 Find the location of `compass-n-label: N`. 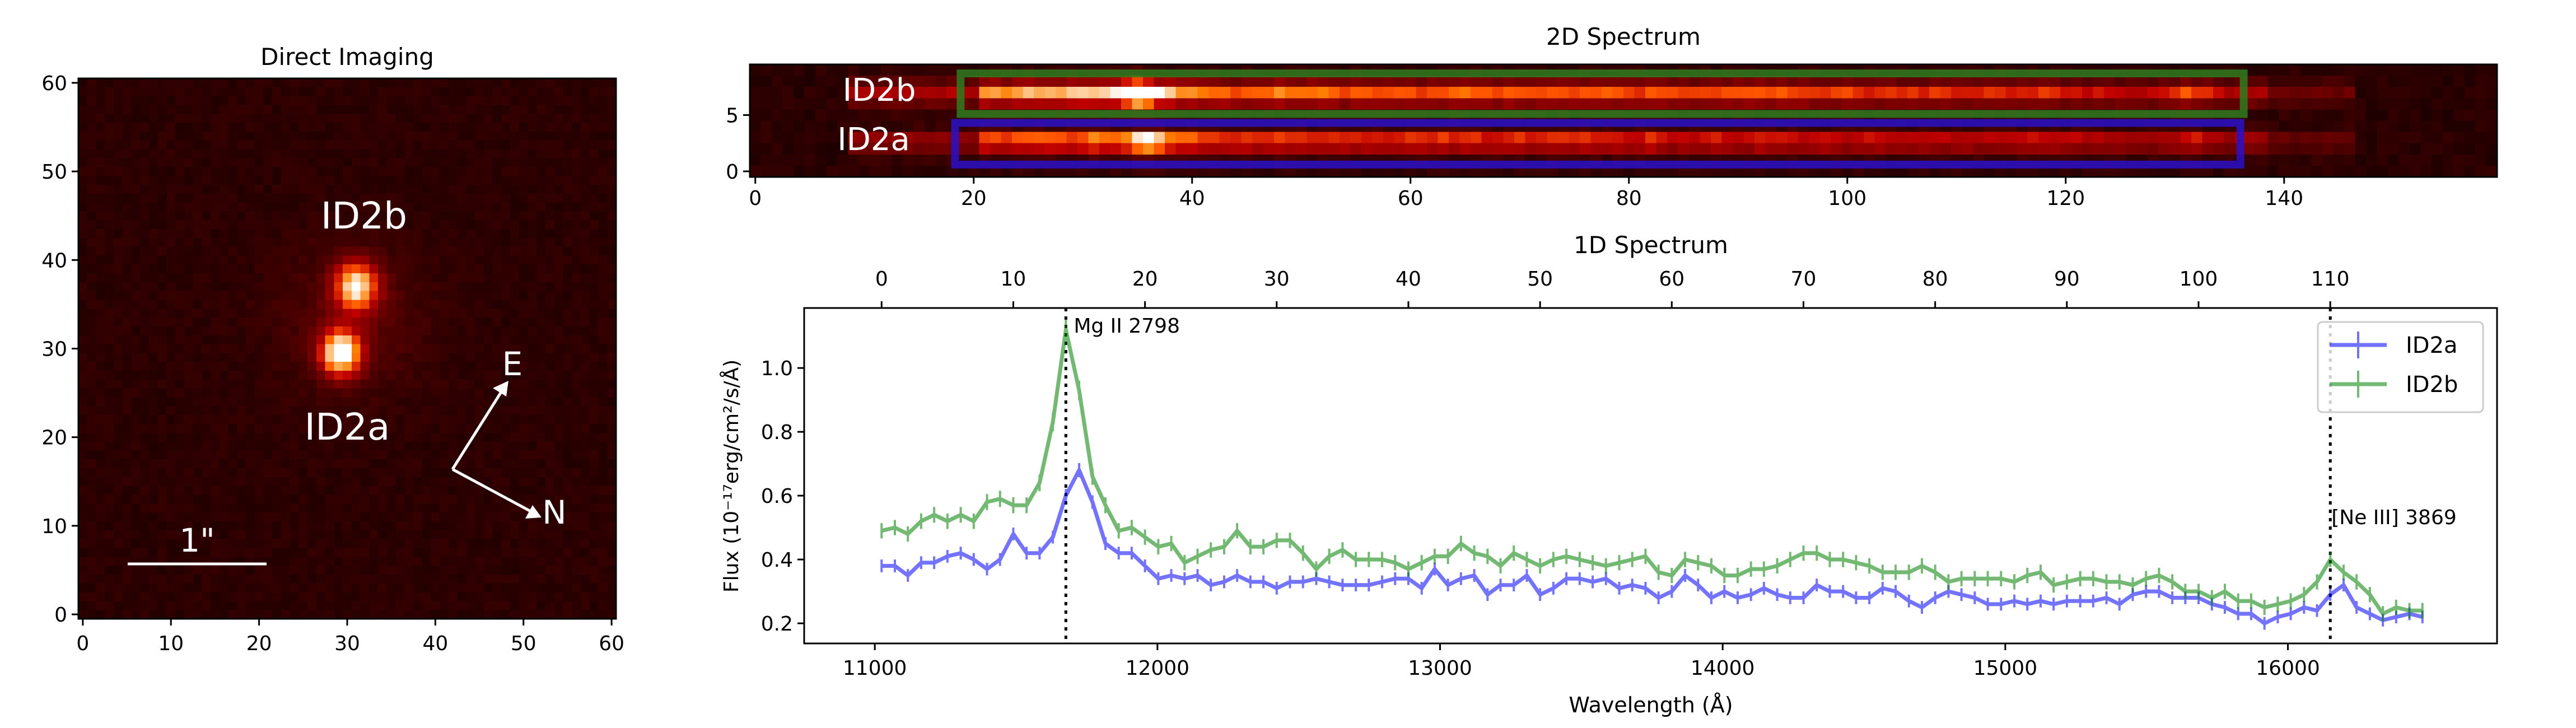

compass-n-label: N is located at coordinates (554, 512).